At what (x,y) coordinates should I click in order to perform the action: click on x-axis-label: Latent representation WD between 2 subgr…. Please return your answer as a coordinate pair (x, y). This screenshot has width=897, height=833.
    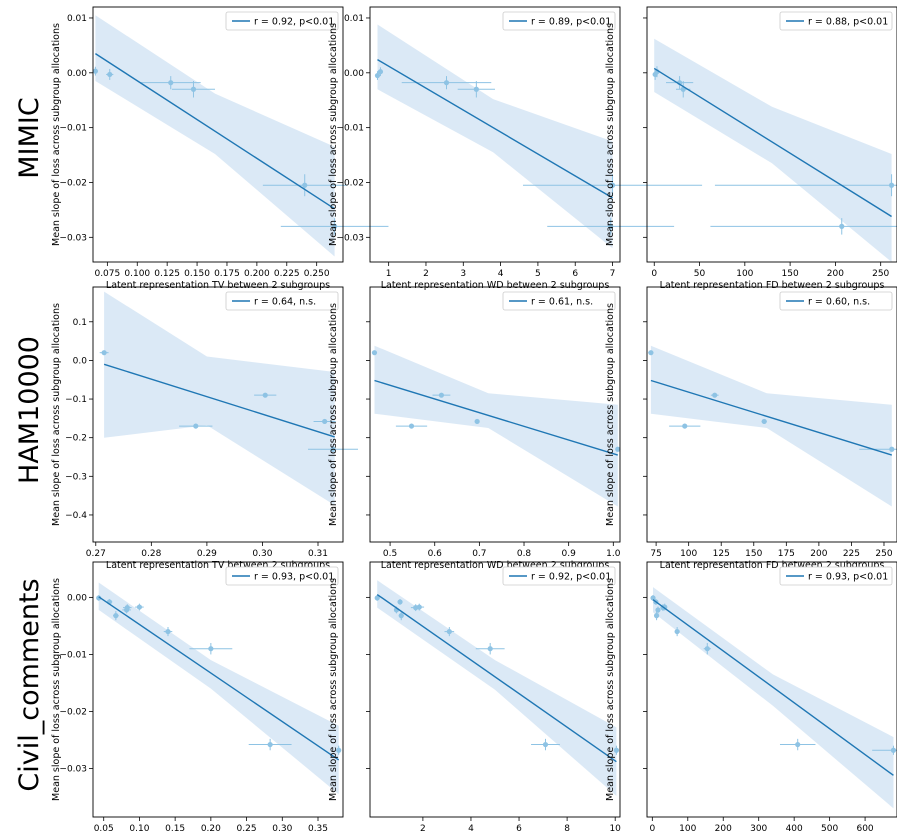
    Looking at the image, I should click on (495, 565).